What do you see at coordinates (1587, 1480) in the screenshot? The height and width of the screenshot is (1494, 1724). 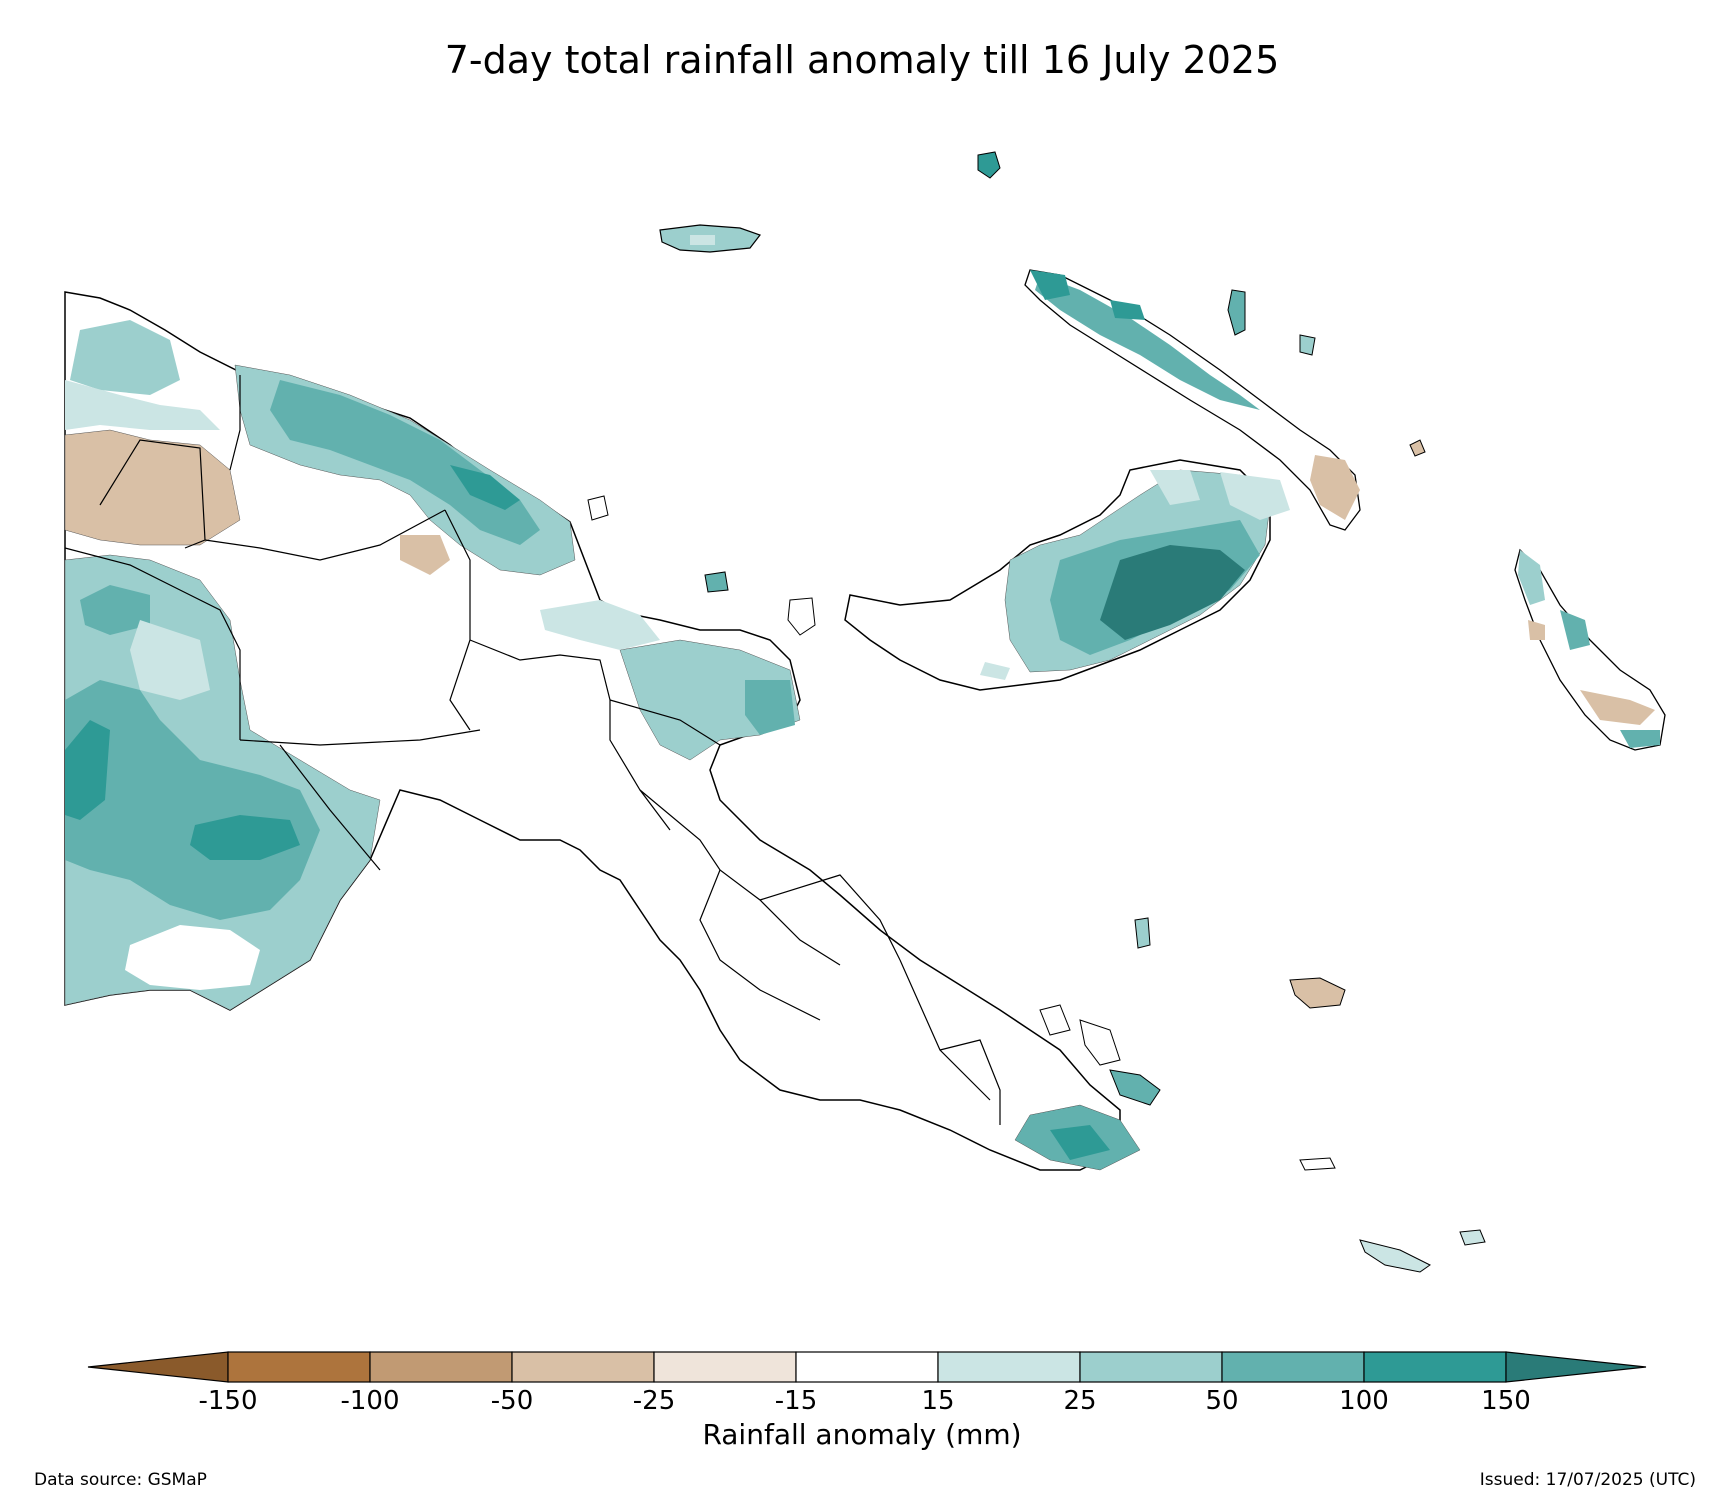 I see `issued-date-note: Issued: 17/07/2025 (UTC)` at bounding box center [1587, 1480].